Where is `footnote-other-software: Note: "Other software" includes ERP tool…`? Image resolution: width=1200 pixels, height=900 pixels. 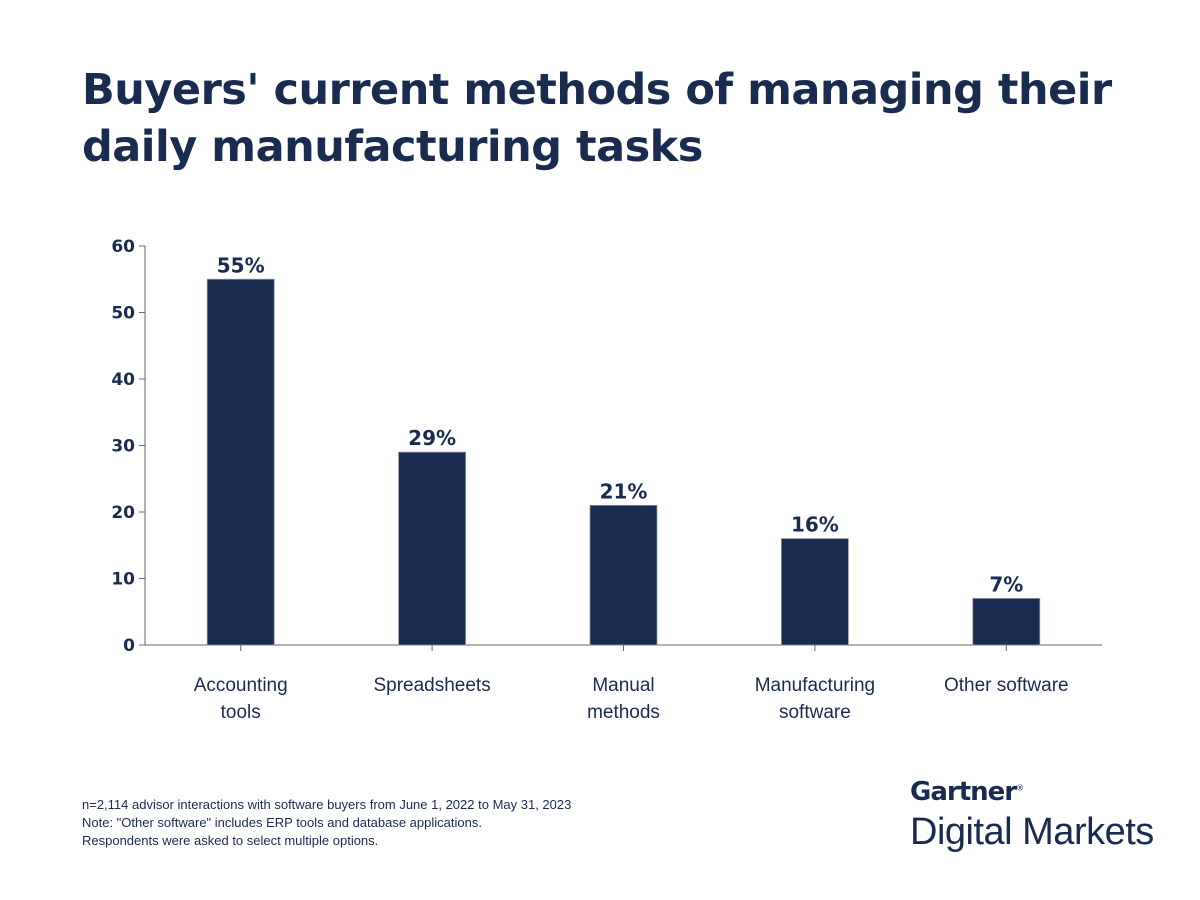
footnote-other-software: Note: "Other software" includes ERP tool… is located at coordinates (282, 822).